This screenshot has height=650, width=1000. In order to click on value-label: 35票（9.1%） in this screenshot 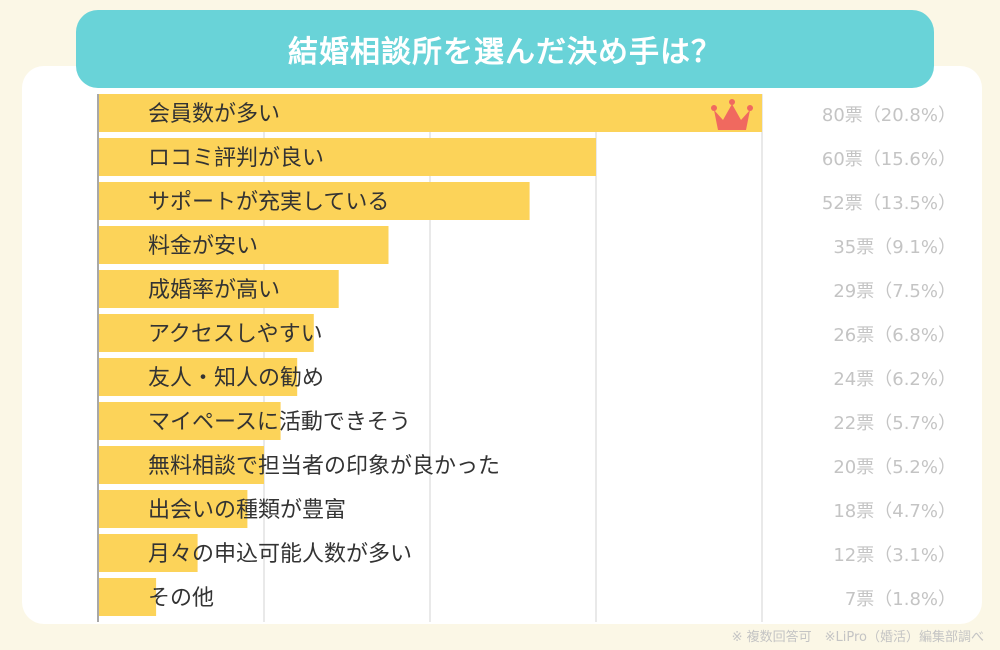, I will do `click(894, 247)`.